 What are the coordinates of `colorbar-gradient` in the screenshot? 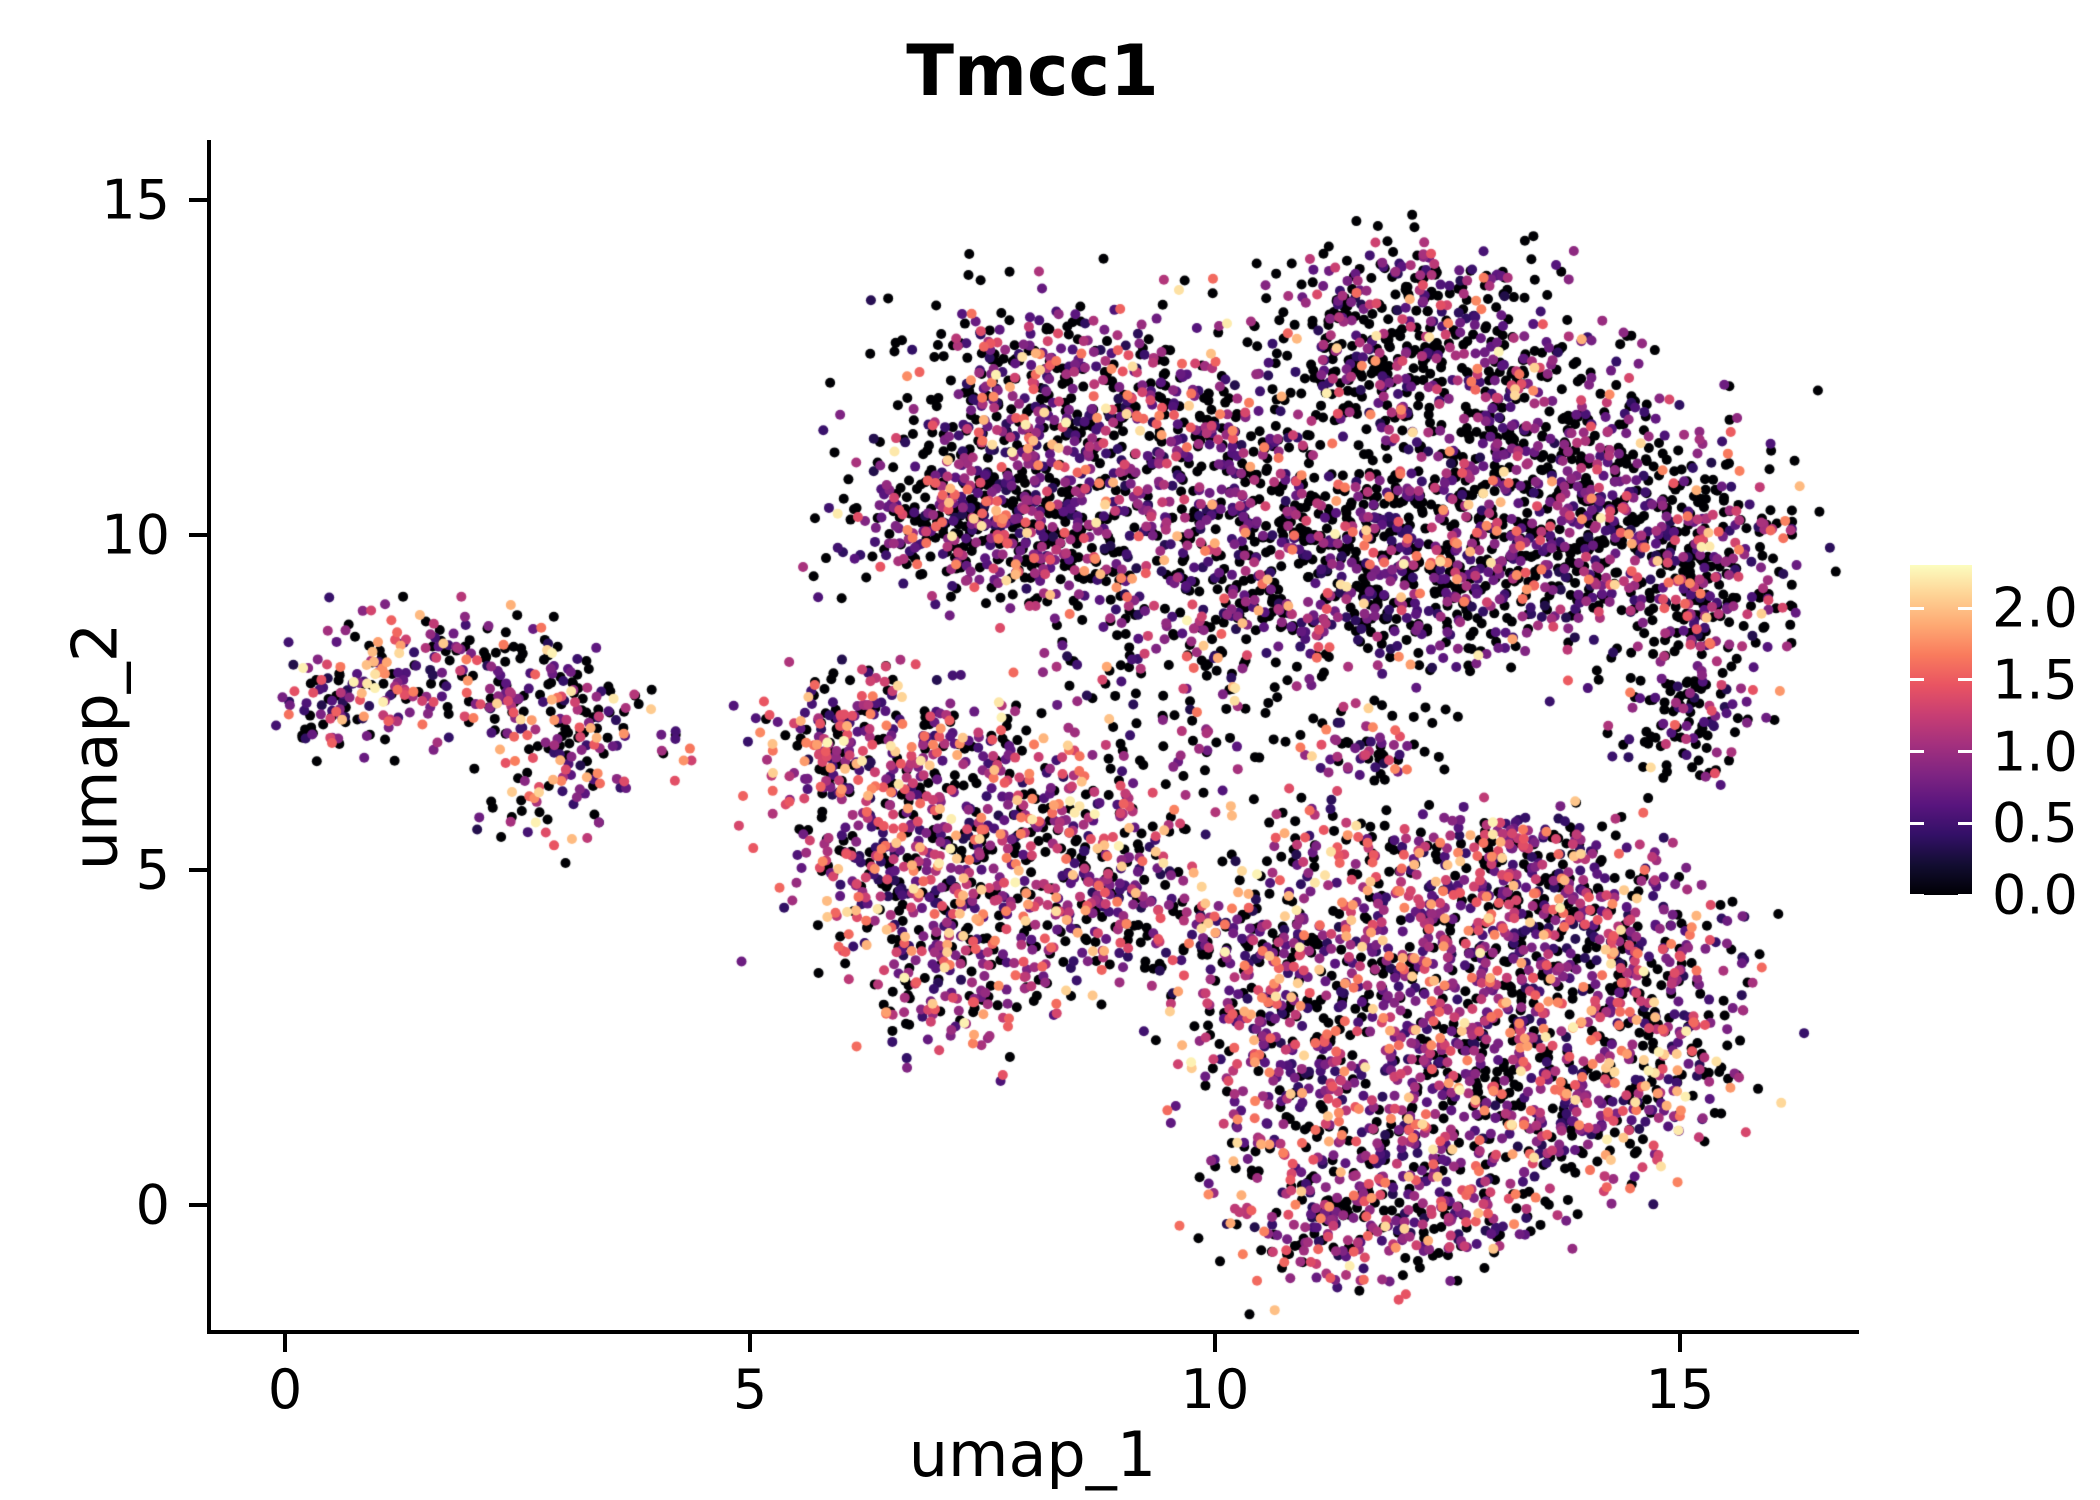 It's located at (1941, 730).